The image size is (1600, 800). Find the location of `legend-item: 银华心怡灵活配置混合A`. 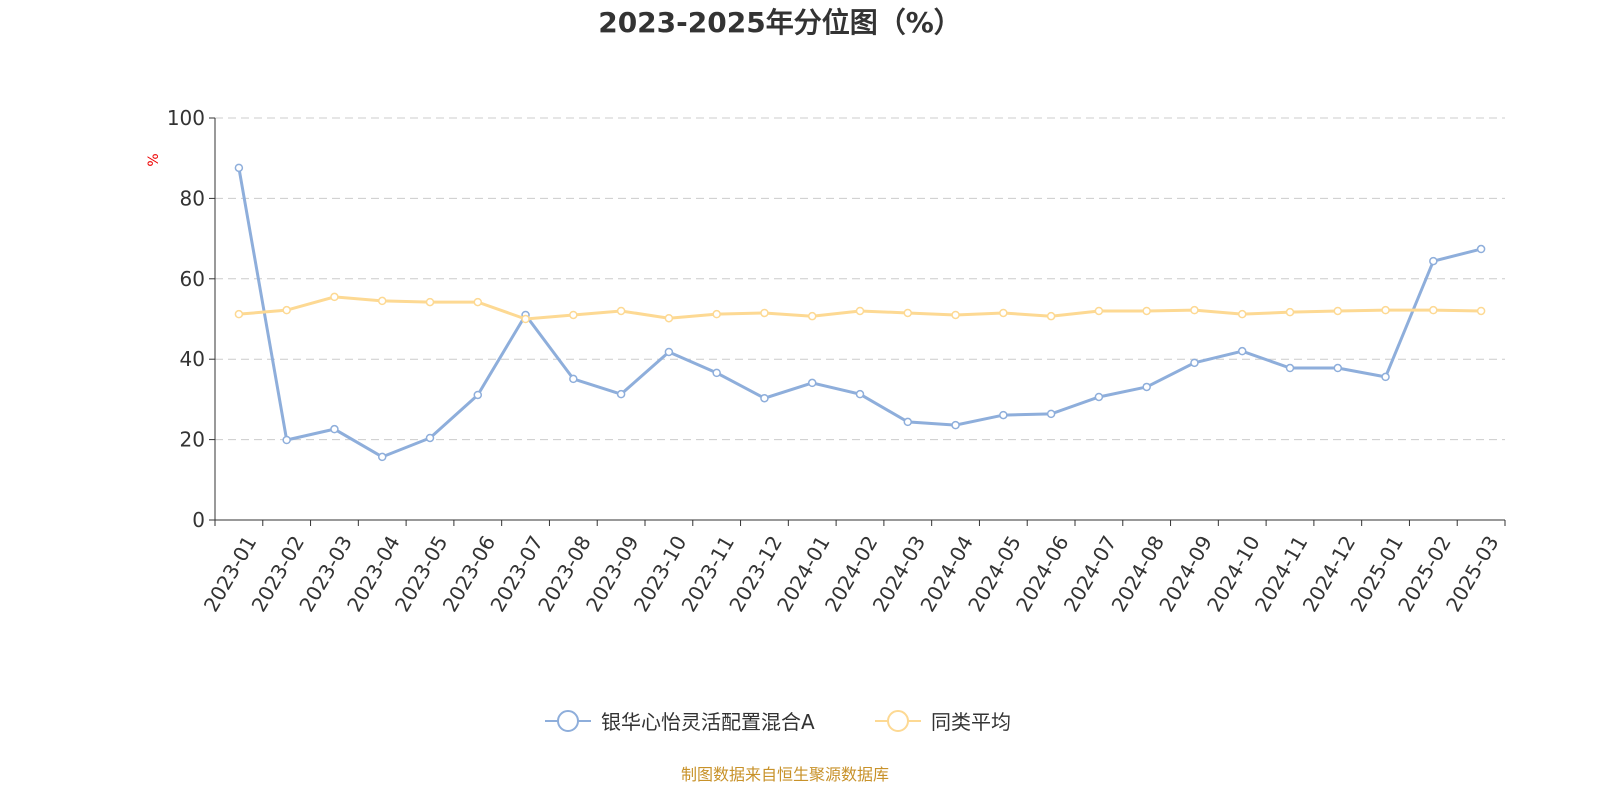

legend-item: 银华心怡灵活配置混合A is located at coordinates (680, 722).